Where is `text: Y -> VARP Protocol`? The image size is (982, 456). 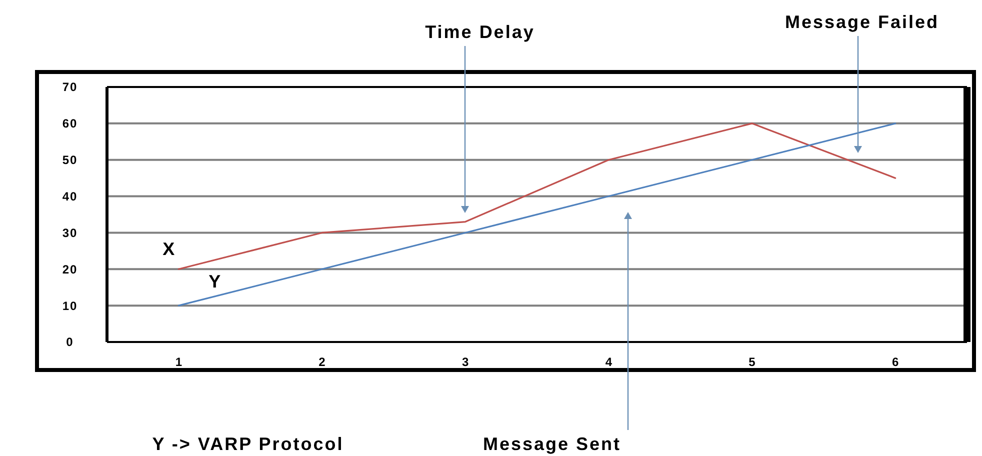 text: Y -> VARP Protocol is located at coordinates (248, 444).